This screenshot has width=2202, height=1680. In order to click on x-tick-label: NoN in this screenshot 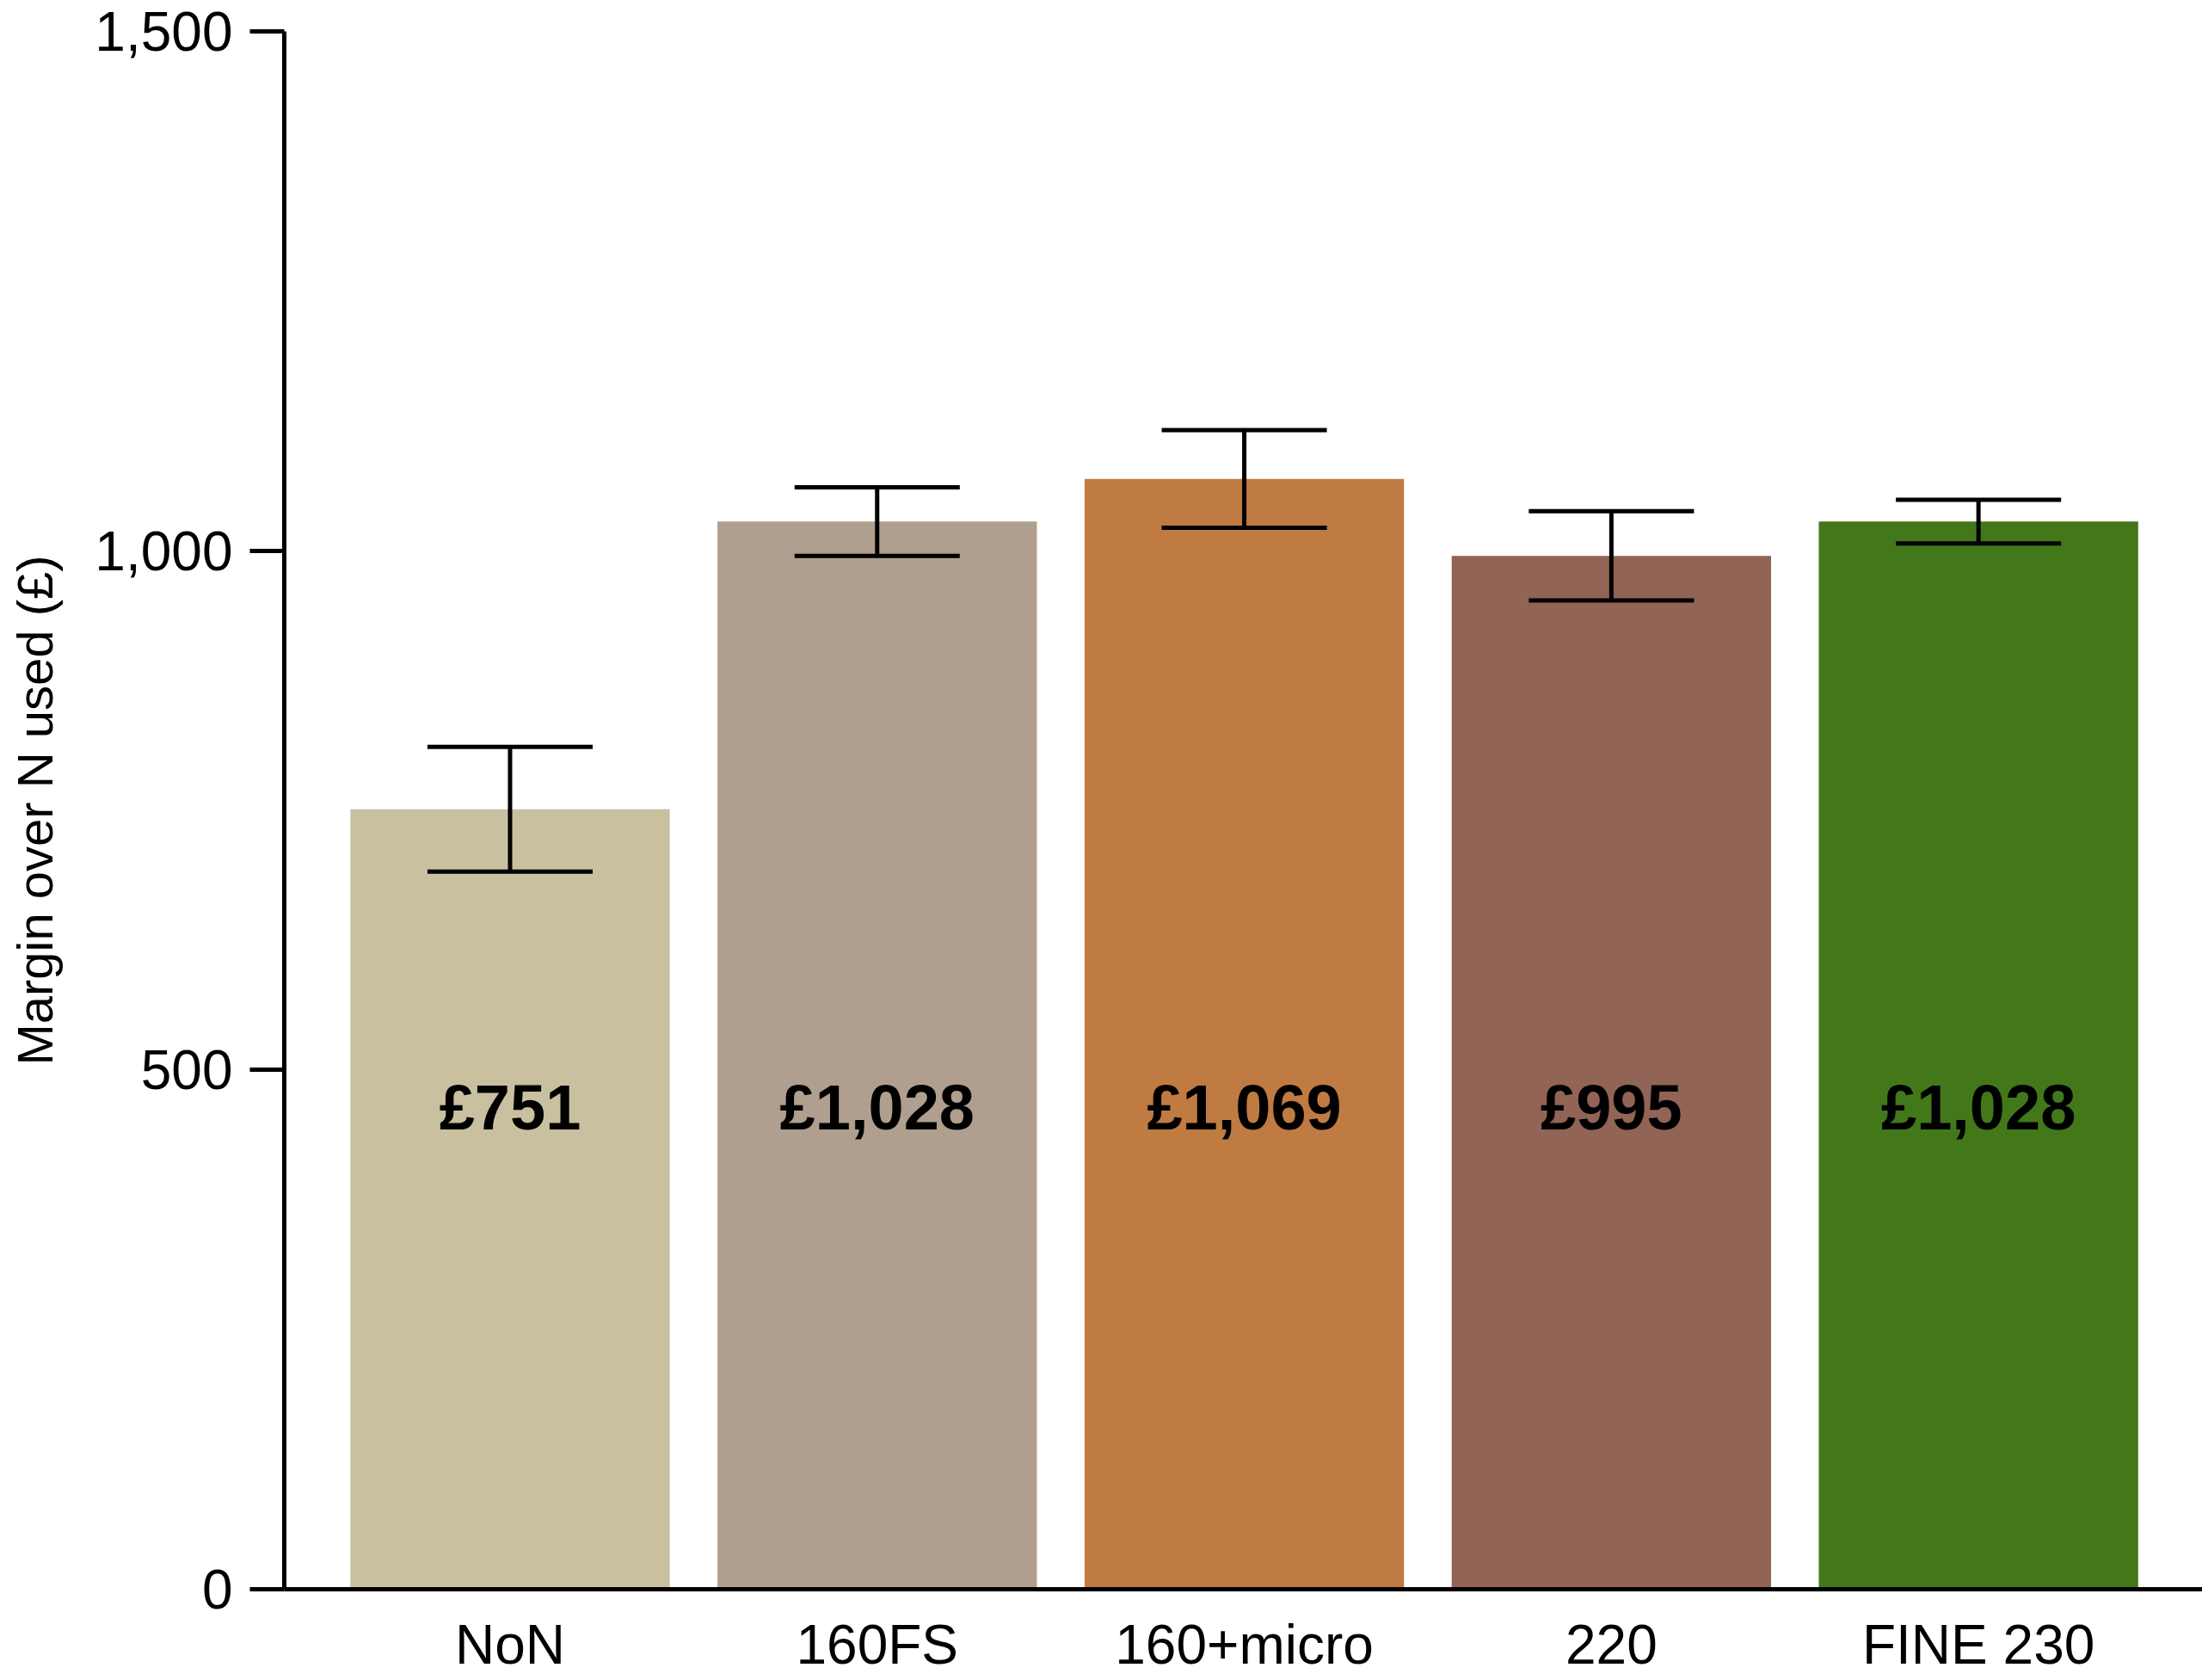, I will do `click(509, 1644)`.